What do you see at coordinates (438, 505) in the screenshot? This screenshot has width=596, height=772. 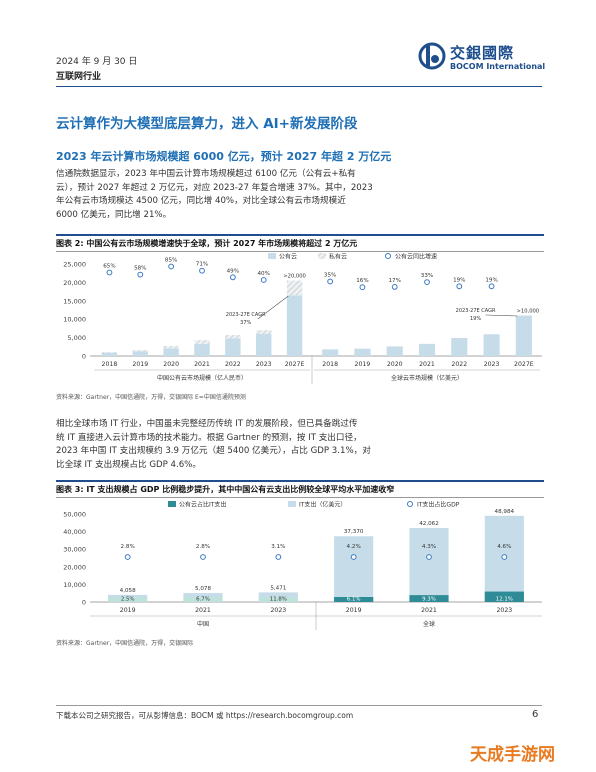 I see `legend-label: IT支出占比GDP` at bounding box center [438, 505].